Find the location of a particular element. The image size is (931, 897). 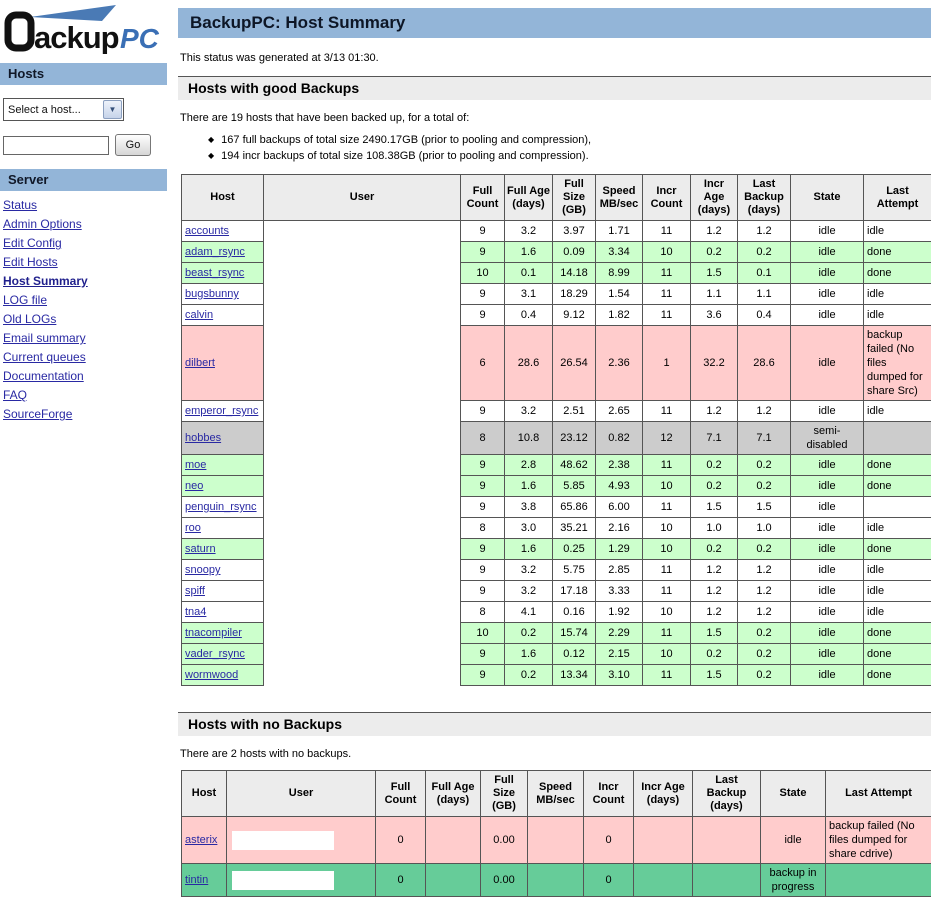

cell-last-attempt: idle is located at coordinates (897, 528).